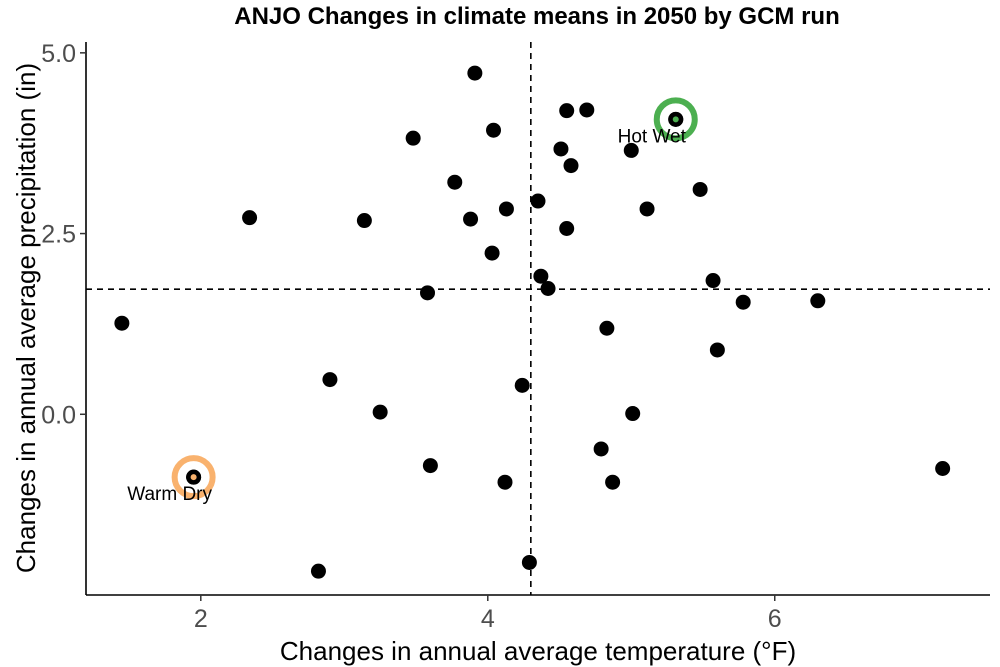 The width and height of the screenshot is (1000, 667). I want to click on y-tick-label: 2.5, so click(58, 235).